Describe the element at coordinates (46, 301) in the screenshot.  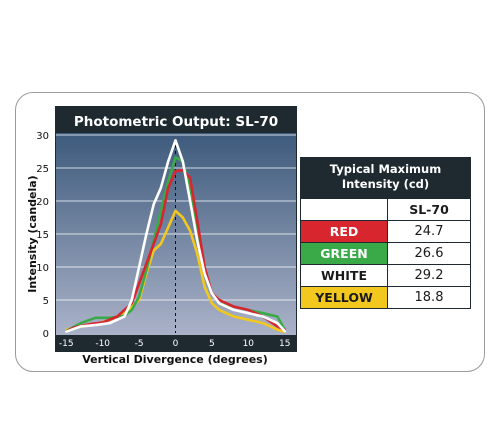
I see `y-tick-label: 5` at that location.